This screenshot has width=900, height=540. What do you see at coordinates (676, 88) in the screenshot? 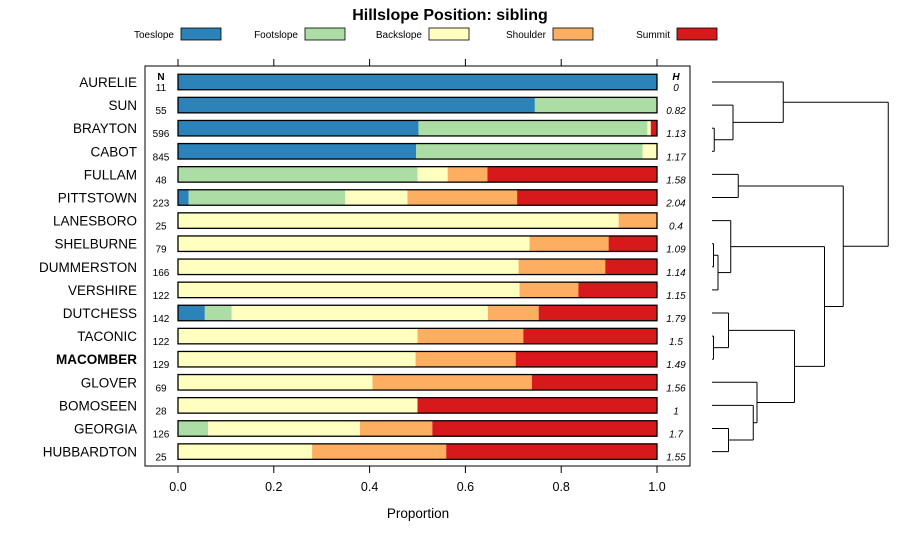
I see `h-value: 0` at bounding box center [676, 88].